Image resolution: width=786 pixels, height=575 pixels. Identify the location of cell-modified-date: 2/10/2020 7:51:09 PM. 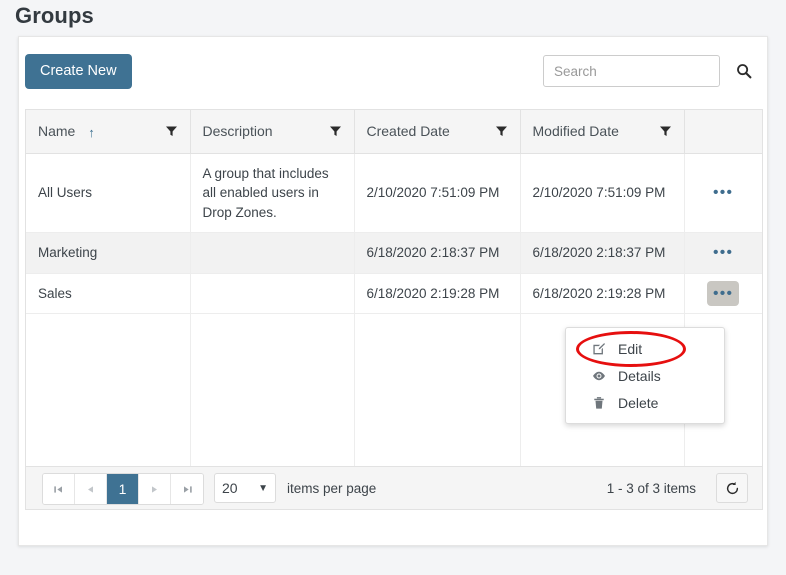
(602, 193).